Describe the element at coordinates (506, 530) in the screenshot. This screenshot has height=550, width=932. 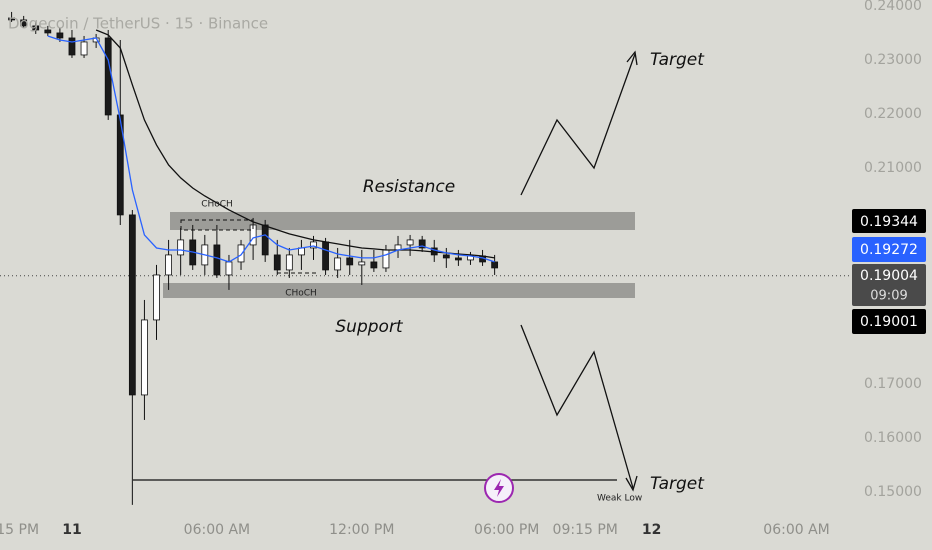
I see `x-tick-label: 06:00 PM` at that location.